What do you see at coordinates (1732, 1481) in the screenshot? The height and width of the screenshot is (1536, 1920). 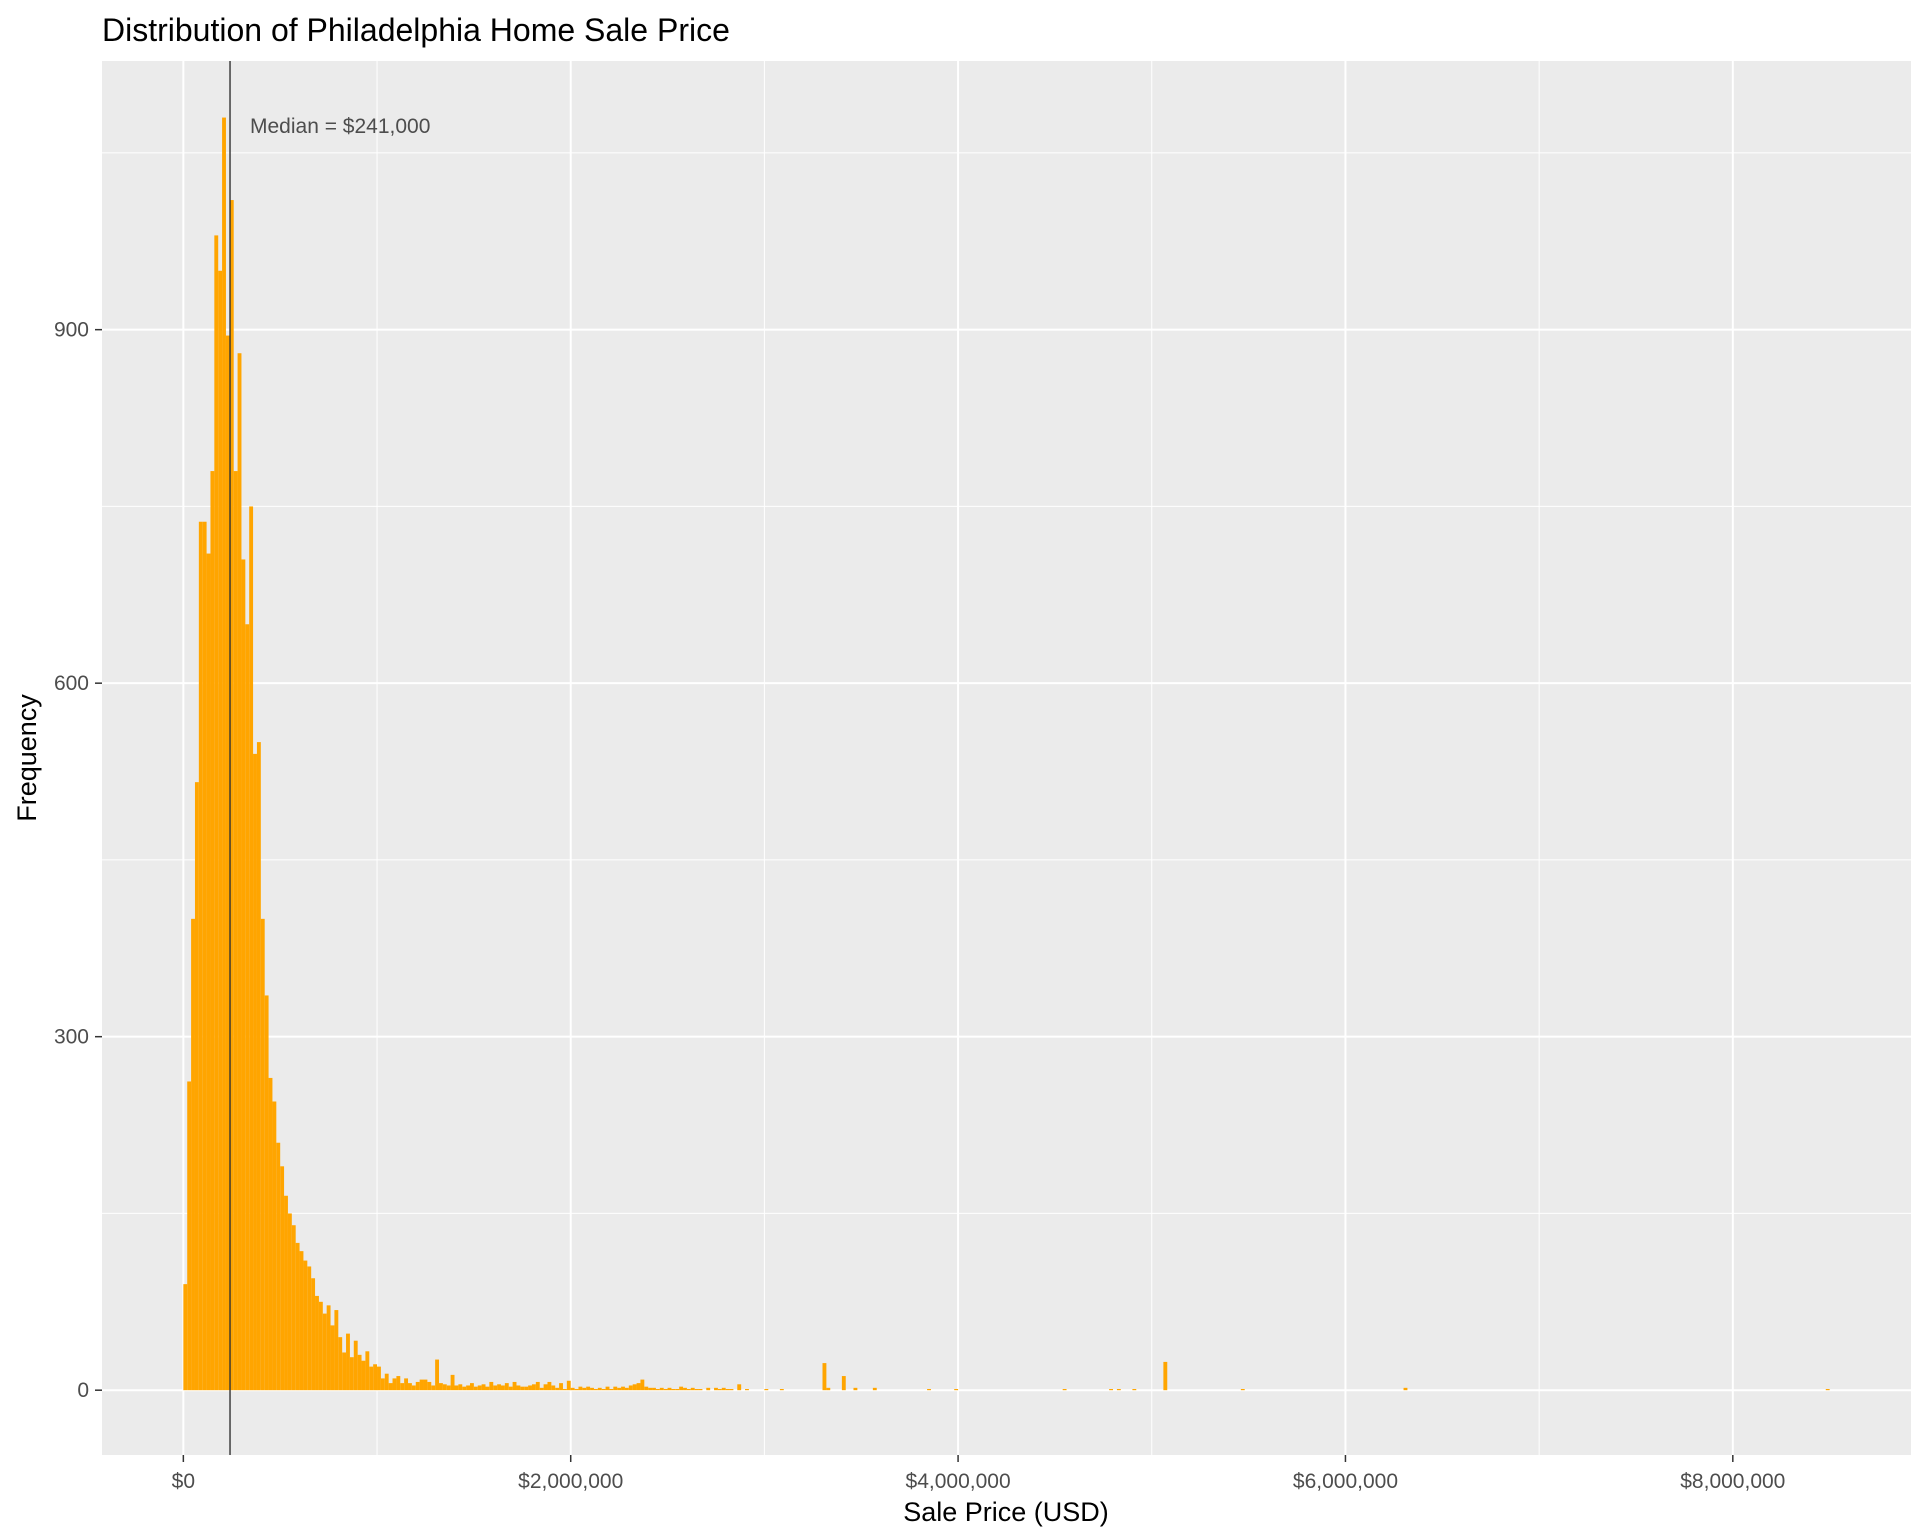 I see `x-tick-label: $8,000,000` at bounding box center [1732, 1481].